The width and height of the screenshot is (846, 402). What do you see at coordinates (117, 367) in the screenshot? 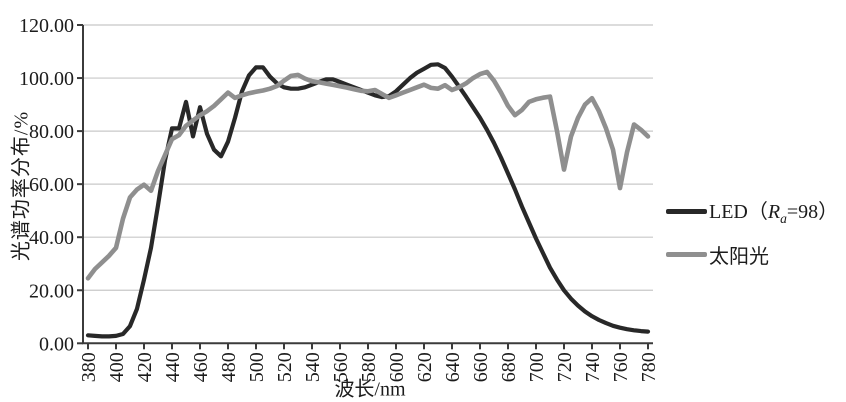
I see `x-tick-label: 400` at bounding box center [117, 367].